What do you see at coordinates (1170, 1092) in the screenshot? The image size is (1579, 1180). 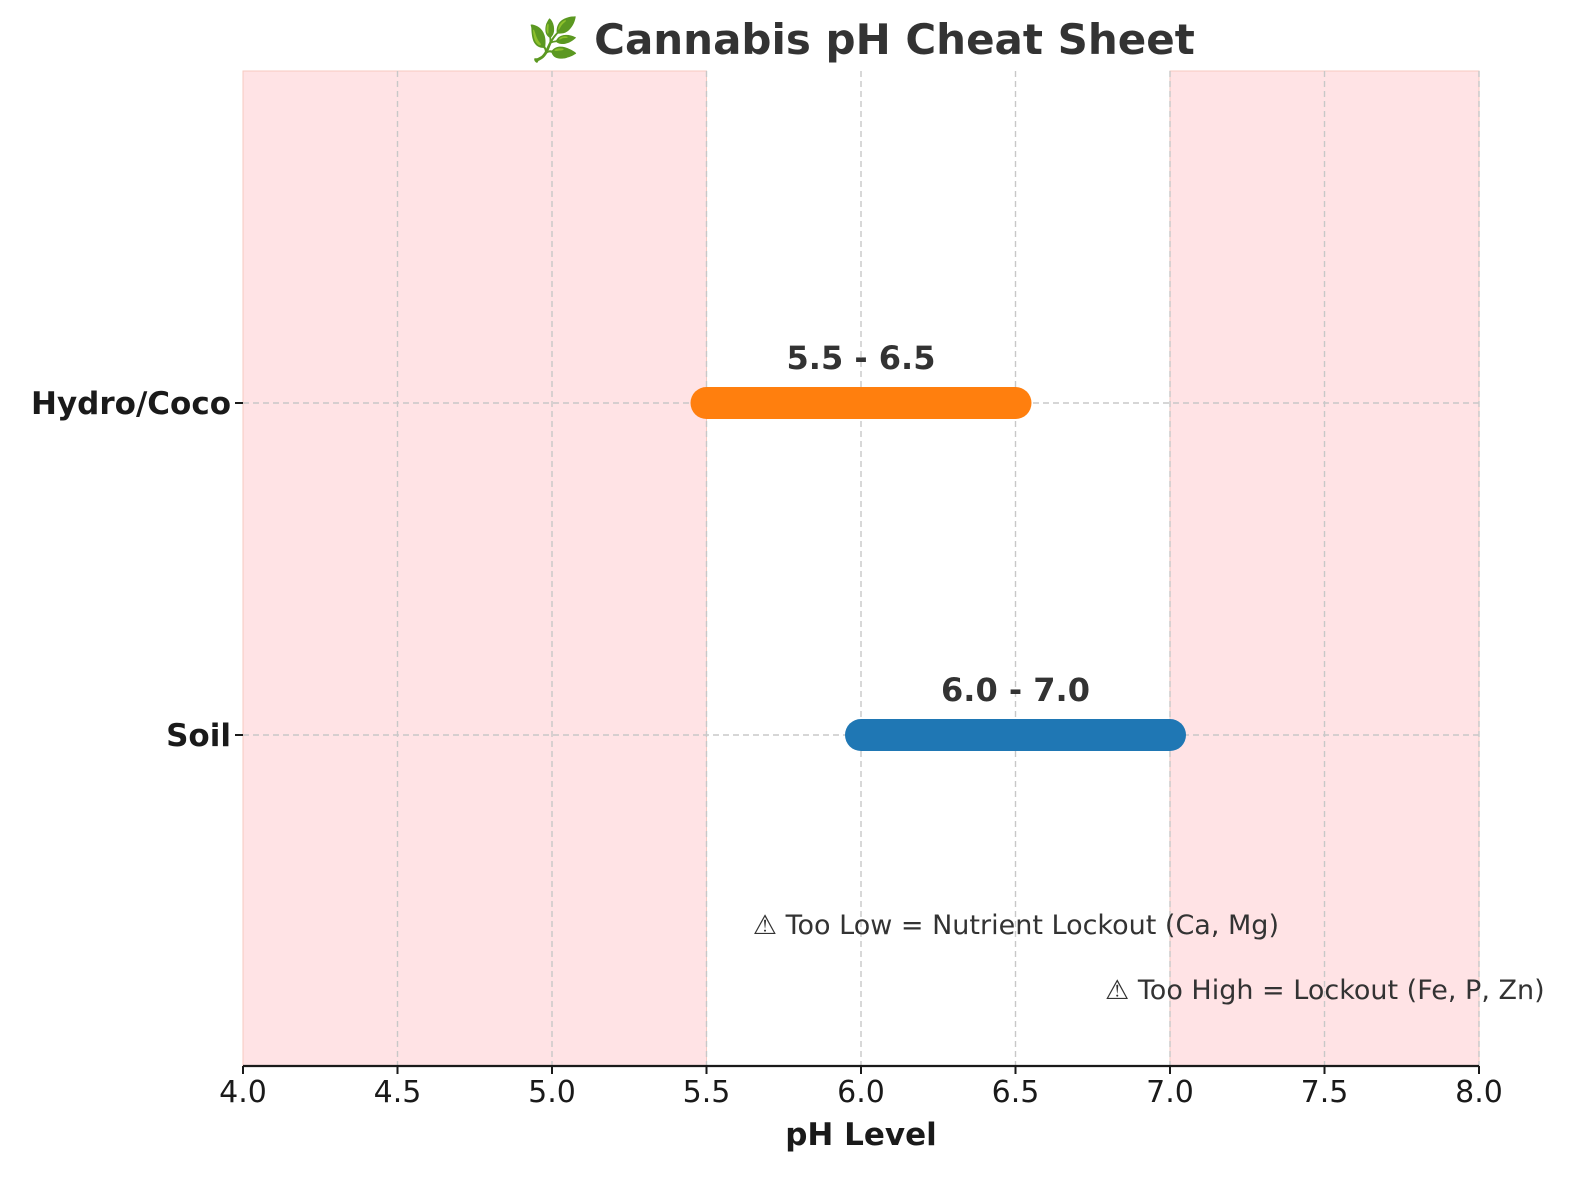 I see `x-tick-label: 7.0` at bounding box center [1170, 1092].